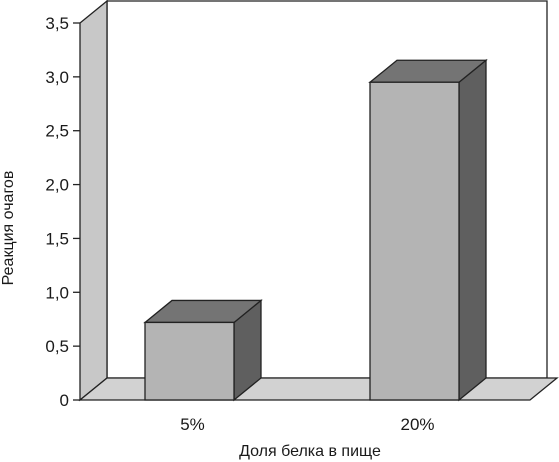 This screenshot has width=559, height=462. I want to click on y-tick-label: 1,0, so click(57, 292).